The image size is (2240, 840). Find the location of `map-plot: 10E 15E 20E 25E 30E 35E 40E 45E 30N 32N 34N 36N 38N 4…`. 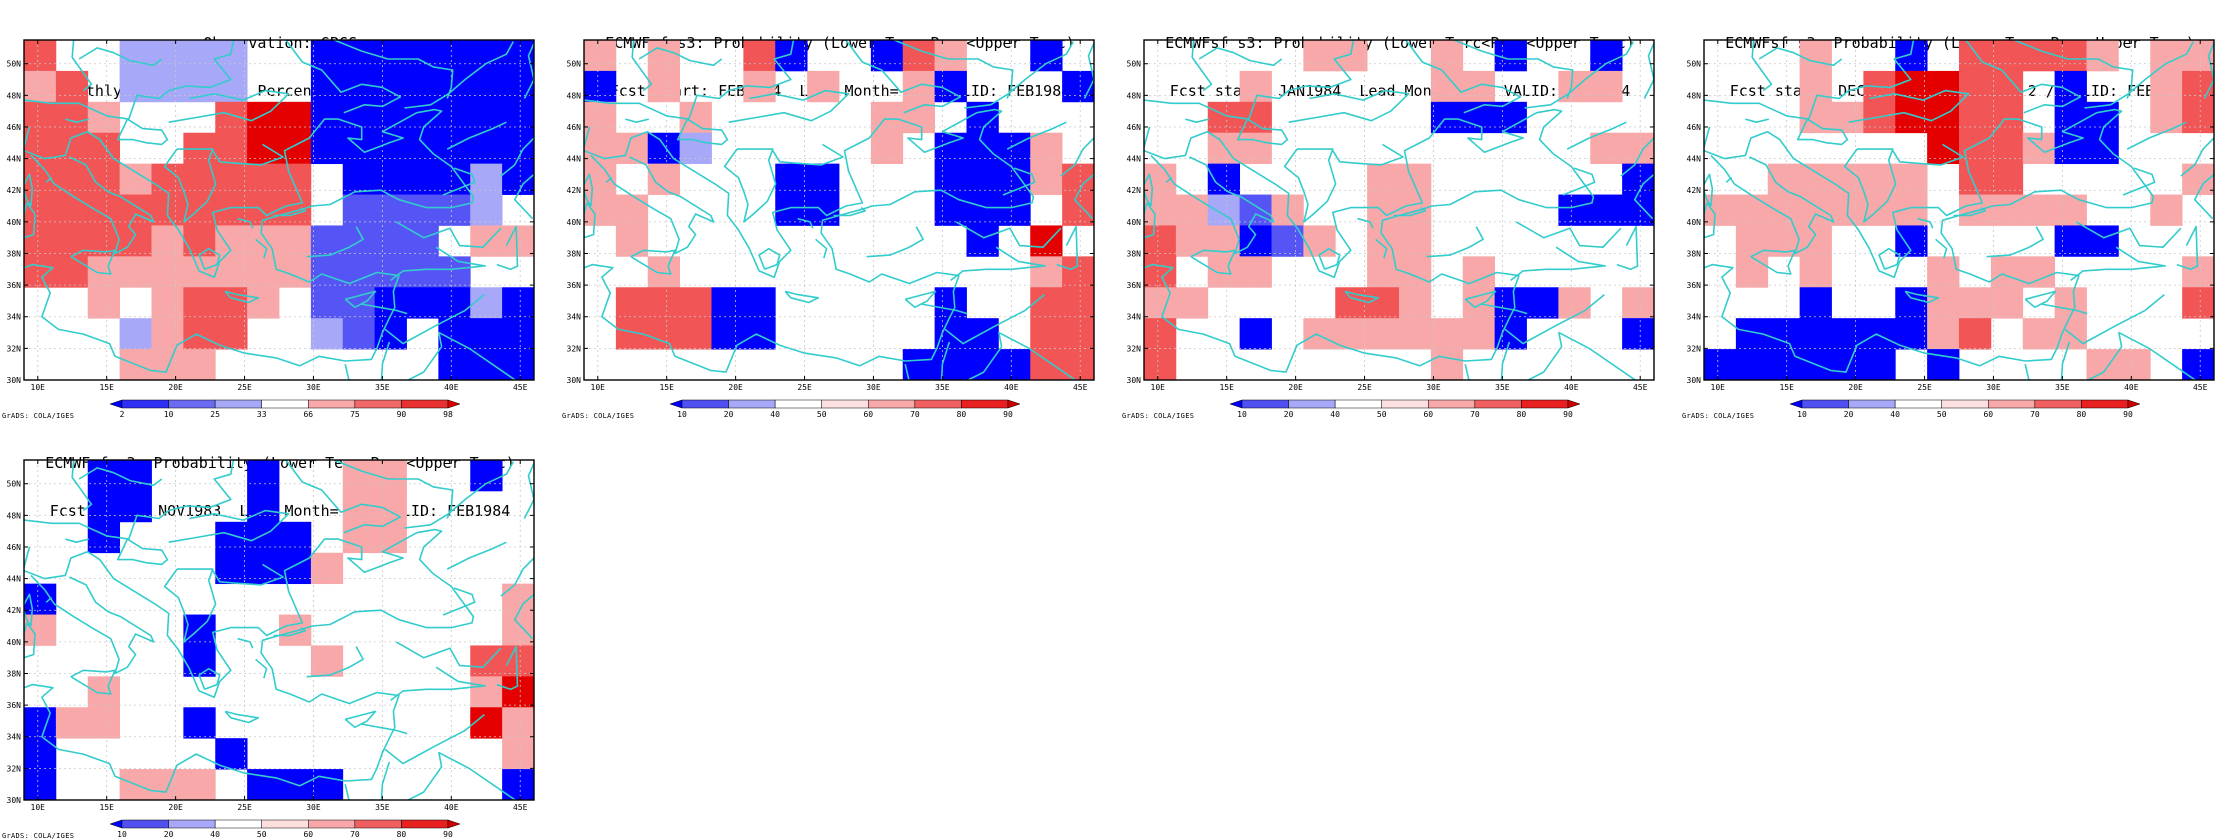

map-plot: 10E 15E 20E 25E 30E 35E 40E 45E 30N 32N 34N 36N 38N 4… is located at coordinates (271, 229).